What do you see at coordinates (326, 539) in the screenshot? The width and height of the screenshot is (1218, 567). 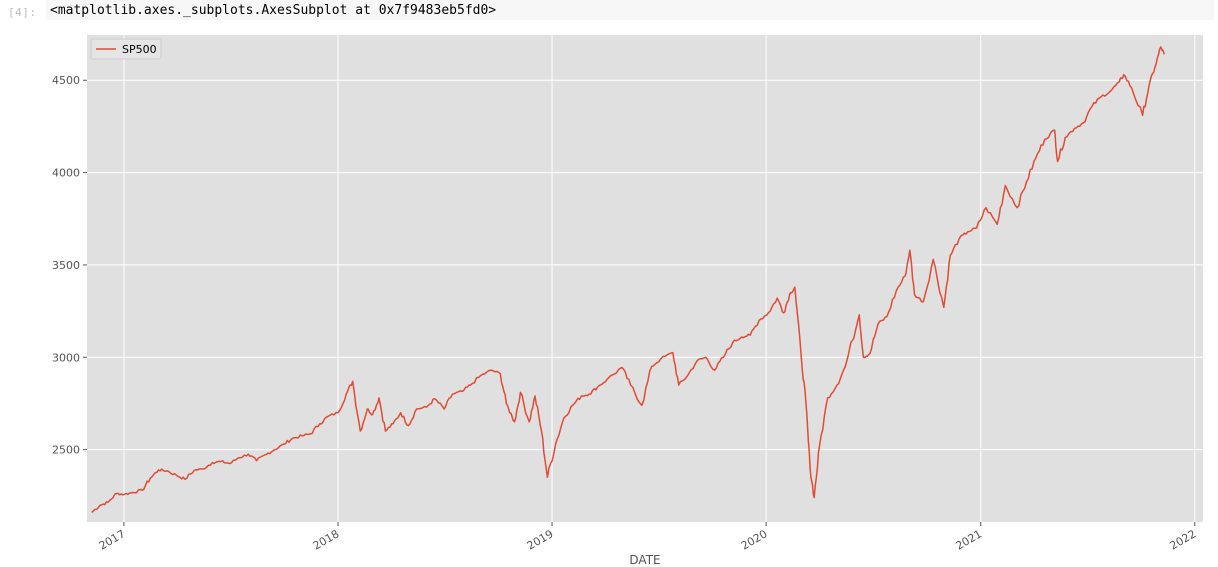 I see `x-tick-label: 2018` at bounding box center [326, 539].